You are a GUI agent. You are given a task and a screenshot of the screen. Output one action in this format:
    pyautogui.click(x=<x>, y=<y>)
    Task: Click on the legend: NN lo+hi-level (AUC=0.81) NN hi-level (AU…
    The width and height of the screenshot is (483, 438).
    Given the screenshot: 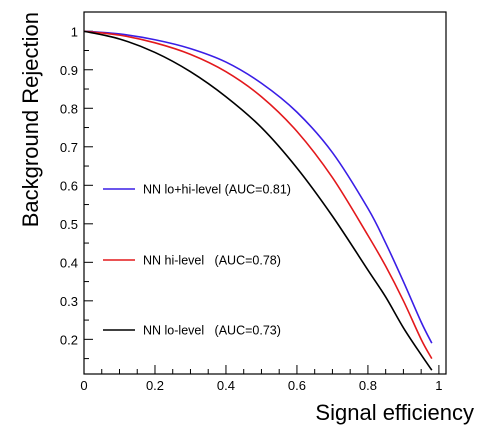 What is the action you would take?
    pyautogui.click(x=197, y=260)
    